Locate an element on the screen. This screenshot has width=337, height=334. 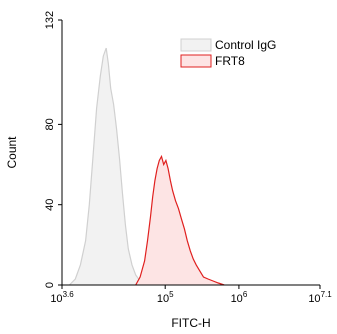
x-tick-label-3: 107.1 is located at coordinates (320, 297).